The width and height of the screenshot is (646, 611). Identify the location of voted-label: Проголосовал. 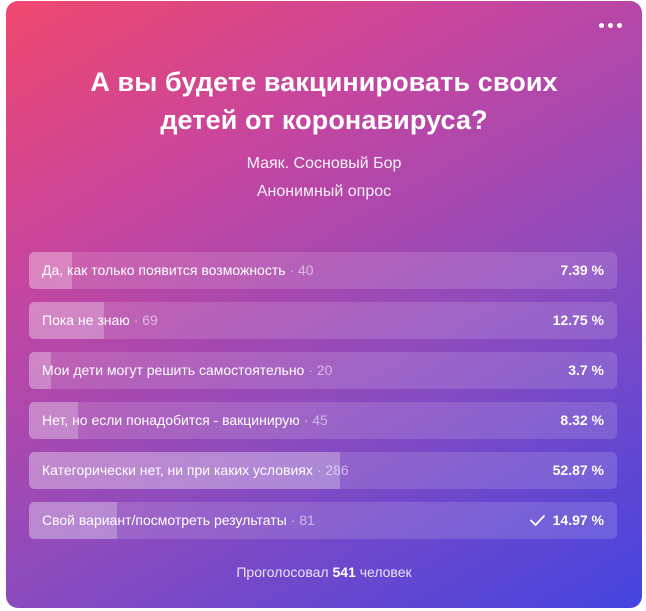
(282, 572).